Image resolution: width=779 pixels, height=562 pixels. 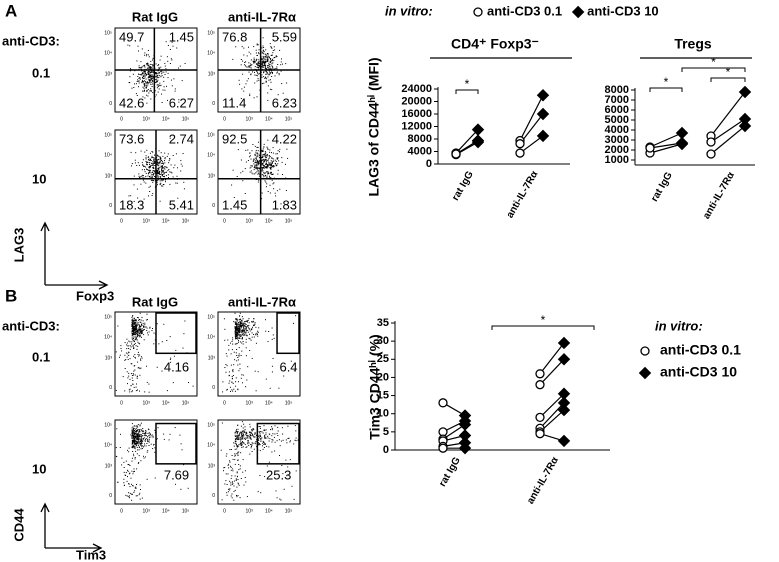 I want to click on significance-mark: *, so click(x=543, y=320).